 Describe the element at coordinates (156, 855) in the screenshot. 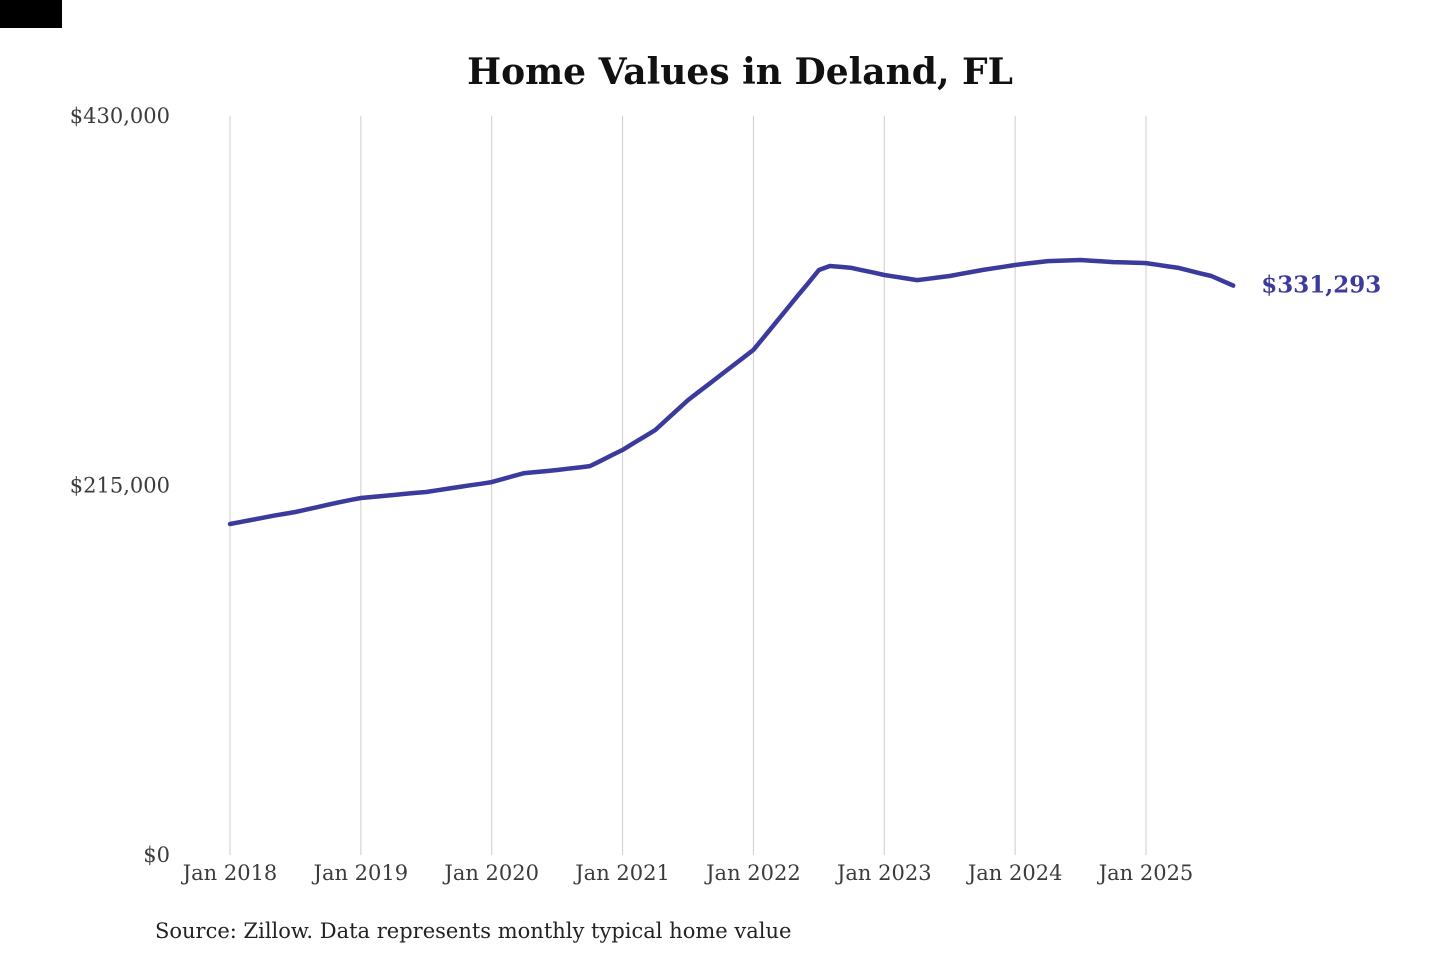

I see `y-tick-label: $0` at that location.